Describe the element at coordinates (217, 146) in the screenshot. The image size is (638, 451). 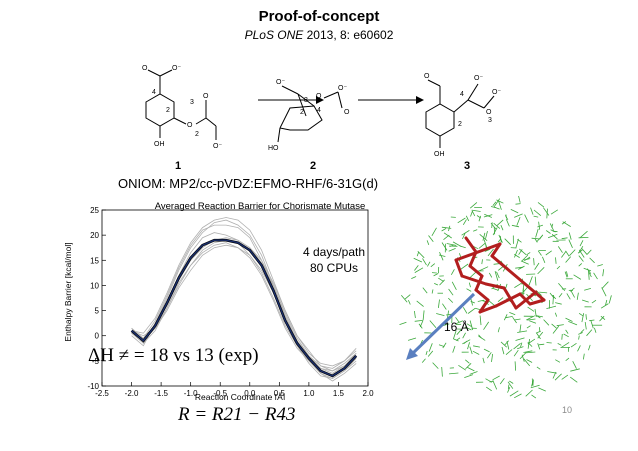
I see `atom-label: O⁻` at that location.